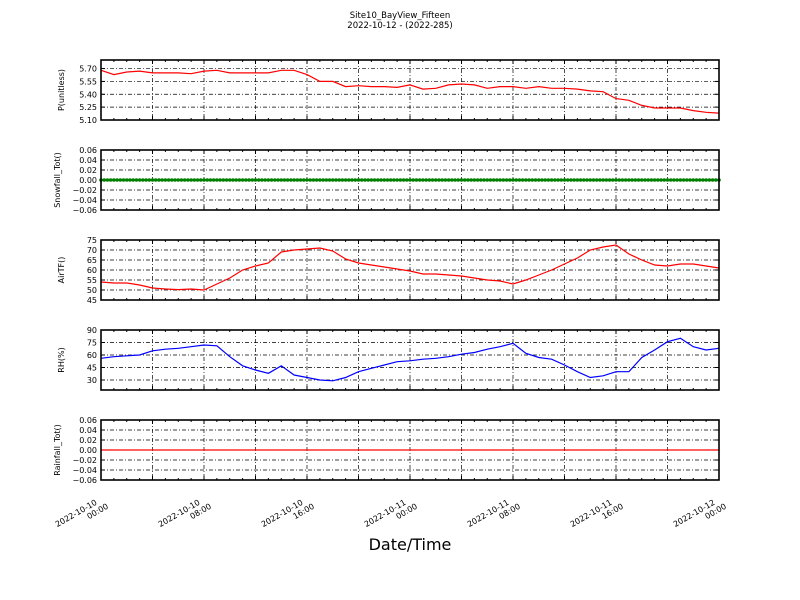 Image resolution: width=800 pixels, height=600 pixels. I want to click on y-tick-label: 5.55, so click(88, 81).